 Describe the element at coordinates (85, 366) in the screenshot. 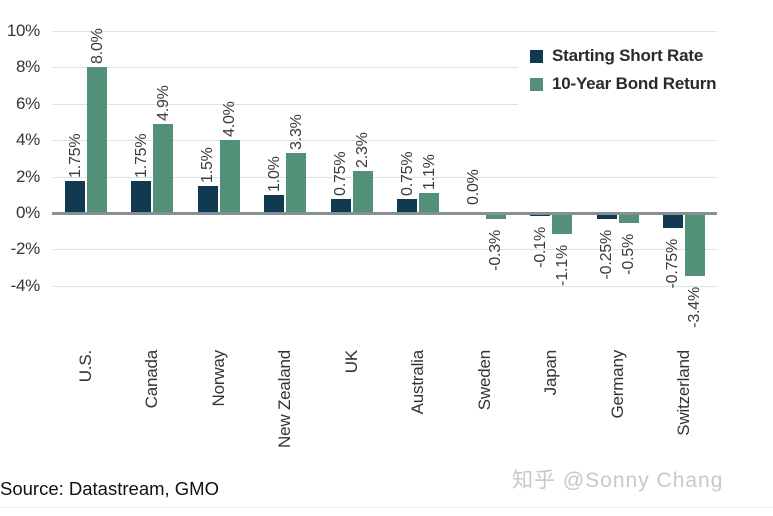

I see `x-axis-category-label: U.S.` at that location.